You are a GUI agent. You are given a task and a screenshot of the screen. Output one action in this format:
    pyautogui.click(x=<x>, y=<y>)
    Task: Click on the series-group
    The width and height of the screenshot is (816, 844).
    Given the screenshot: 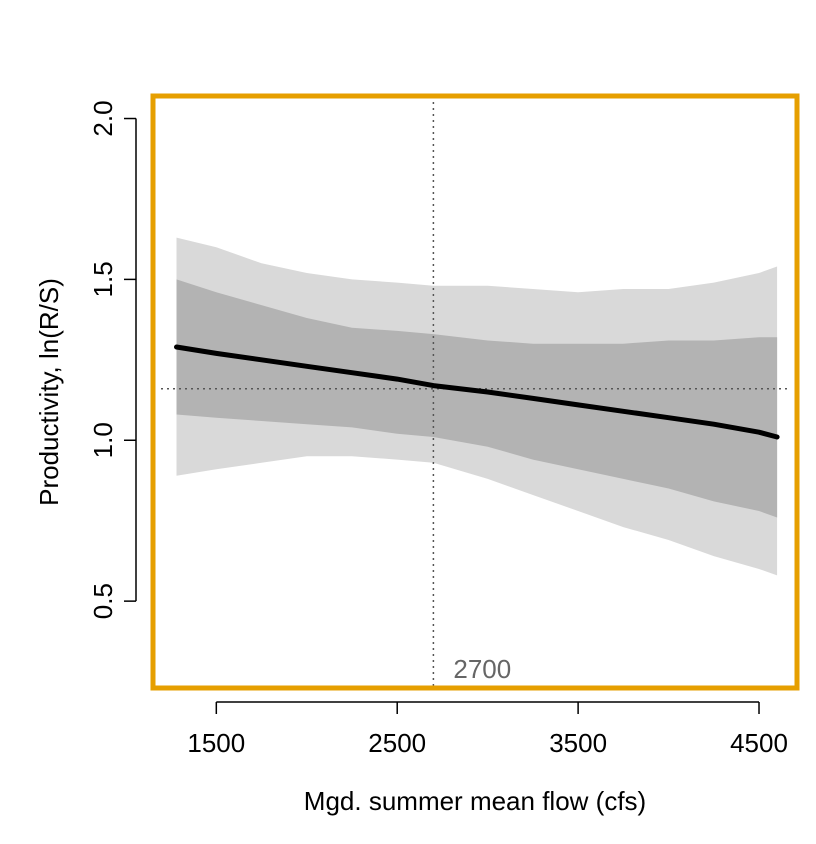 What is the action you would take?
    pyautogui.click(x=477, y=392)
    